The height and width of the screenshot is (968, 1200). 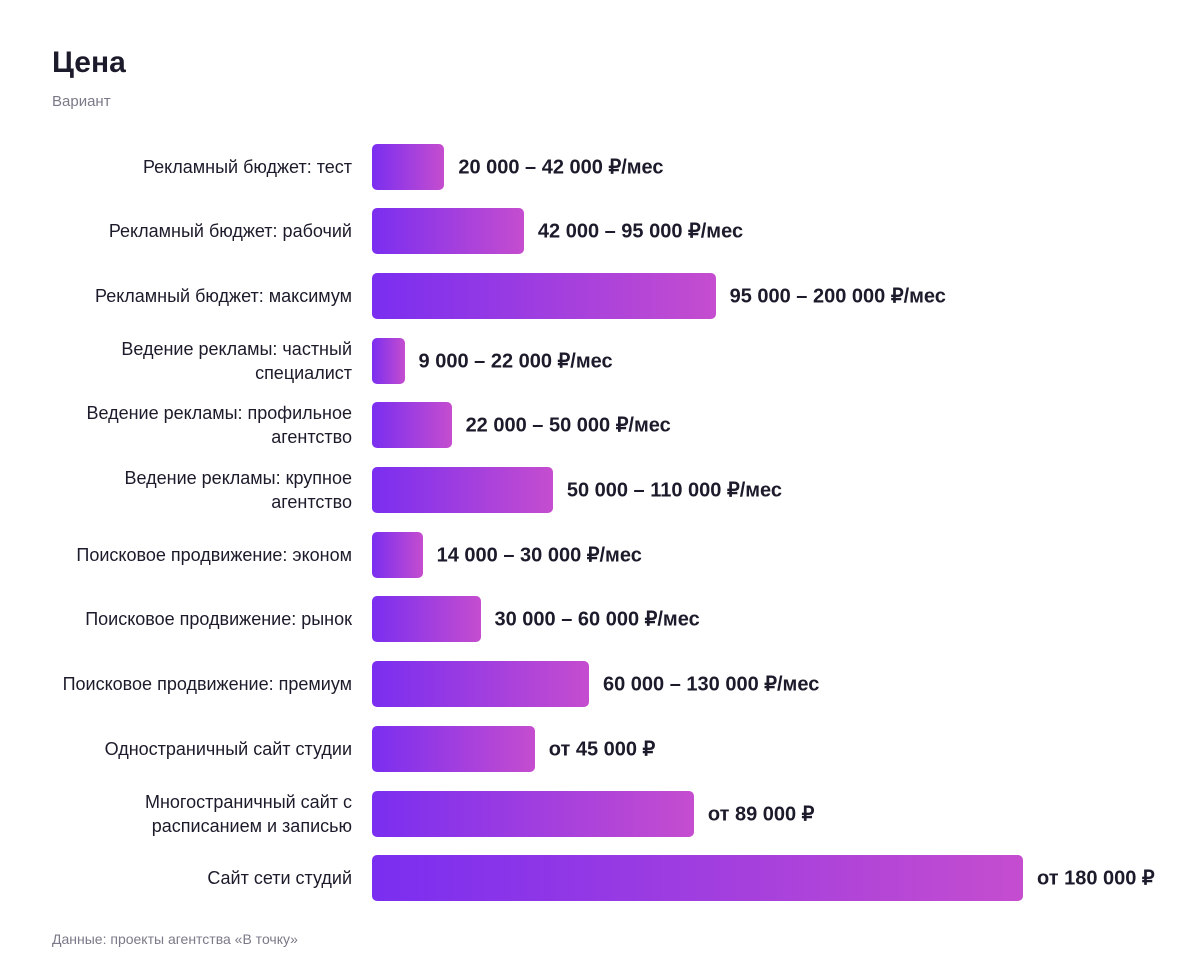 What do you see at coordinates (228, 748) in the screenshot?
I see `category-label: Одностраничный сайт студии` at bounding box center [228, 748].